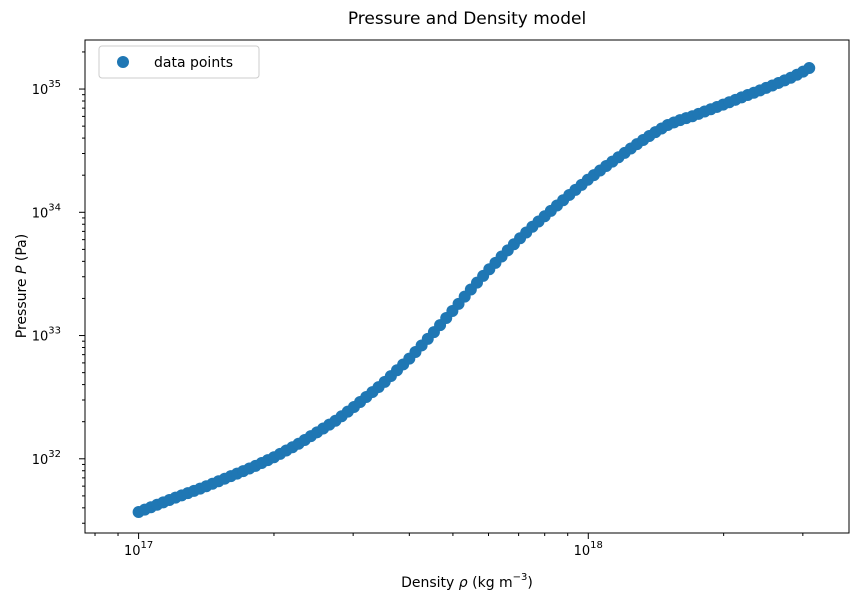 Image resolution: width=860 pixels, height=610 pixels. I want to click on y-tick-label: 1033, so click(46, 335).